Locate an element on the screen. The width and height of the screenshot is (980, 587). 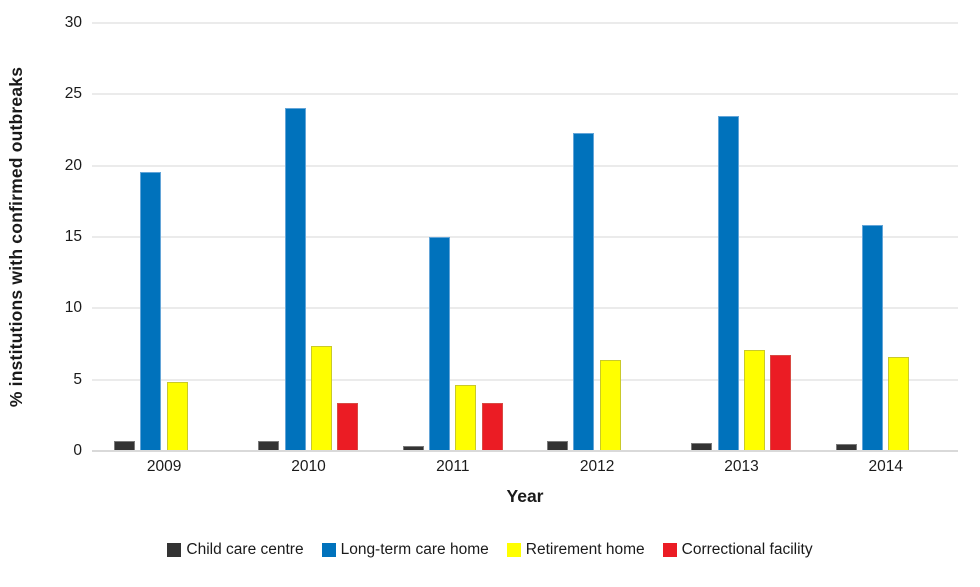
bar-long-term-care-home-2012 is located at coordinates (584, 291).